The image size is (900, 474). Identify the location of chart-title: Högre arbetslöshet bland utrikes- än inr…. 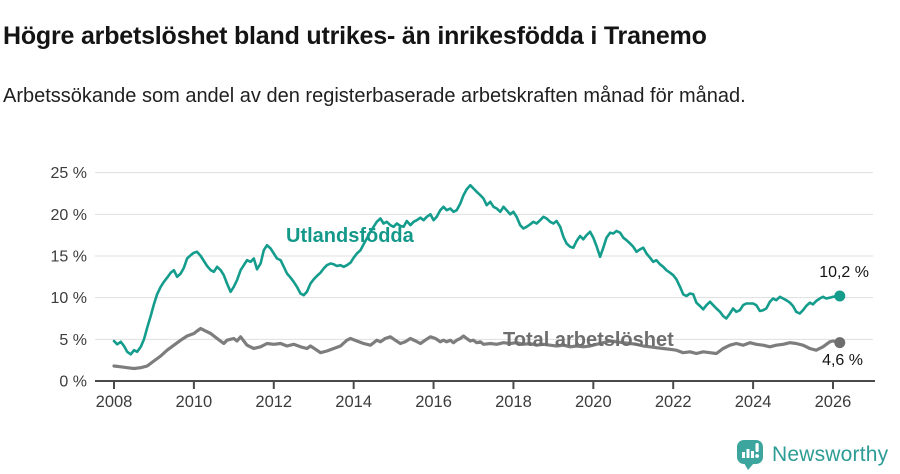
(355, 35).